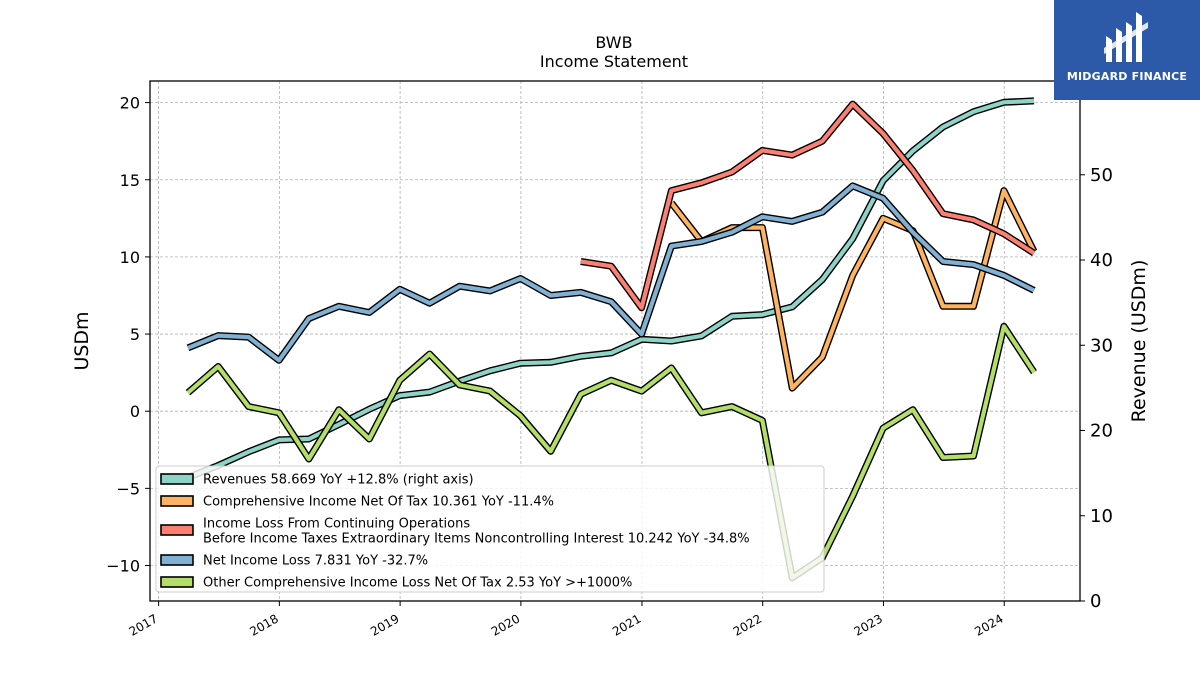 The width and height of the screenshot is (1200, 675). I want to click on y2-tick-label: 20, so click(1101, 431).